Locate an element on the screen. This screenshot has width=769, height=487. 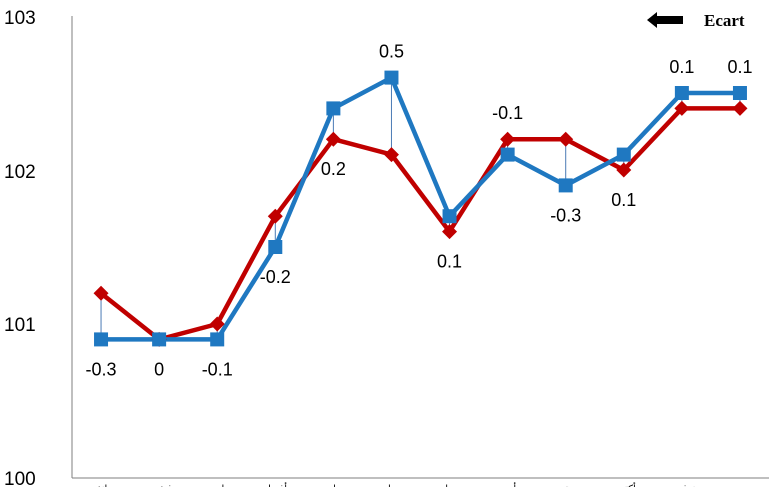
x-tick-label: فيفري is located at coordinates (159, 485).